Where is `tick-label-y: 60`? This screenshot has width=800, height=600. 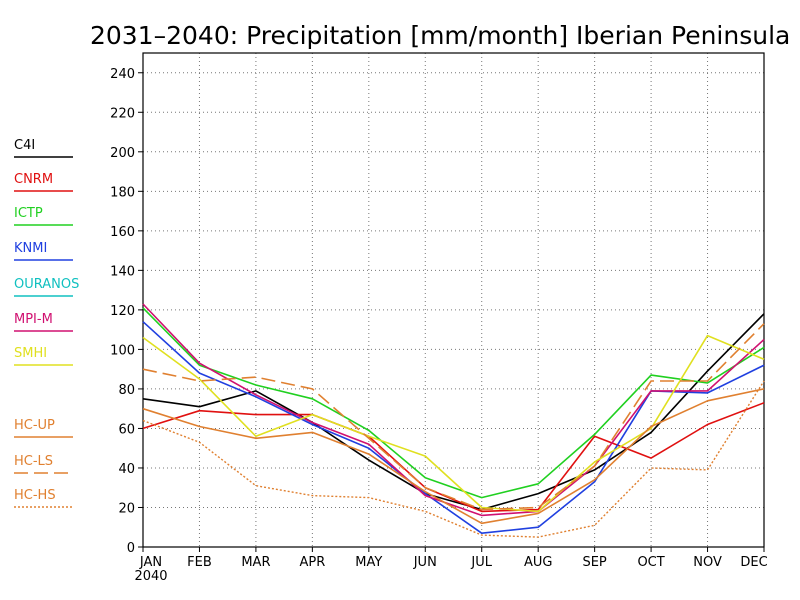
tick-label-y: 60 is located at coordinates (126, 429).